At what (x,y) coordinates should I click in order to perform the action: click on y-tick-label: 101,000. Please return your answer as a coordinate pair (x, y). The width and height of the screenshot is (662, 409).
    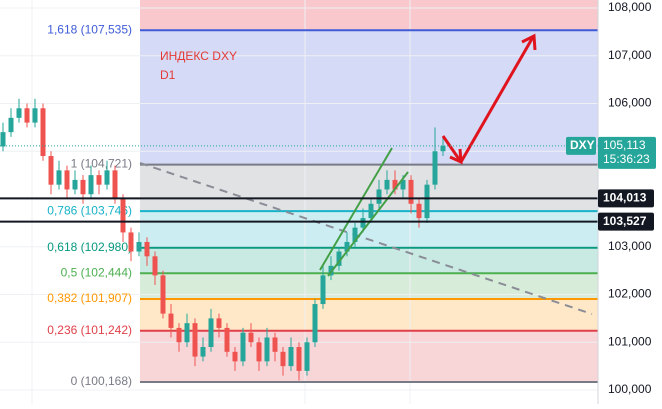
    Looking at the image, I should click on (630, 341).